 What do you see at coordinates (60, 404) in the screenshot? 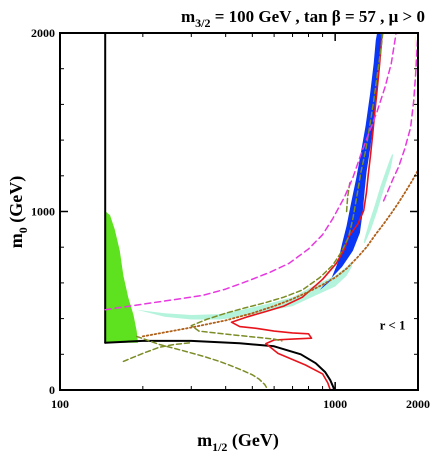
I see `x-tick-label: 100` at bounding box center [60, 404].